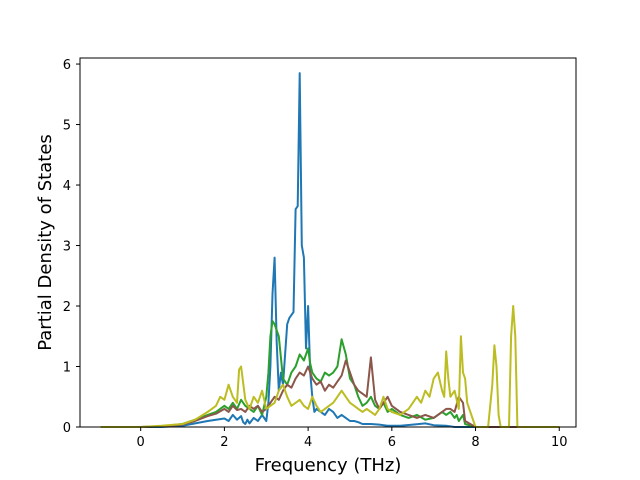 The image size is (640, 480). What do you see at coordinates (352, 438) in the screenshot?
I see `x-axis-ticks: 0 2 4 6 8 10` at bounding box center [352, 438].